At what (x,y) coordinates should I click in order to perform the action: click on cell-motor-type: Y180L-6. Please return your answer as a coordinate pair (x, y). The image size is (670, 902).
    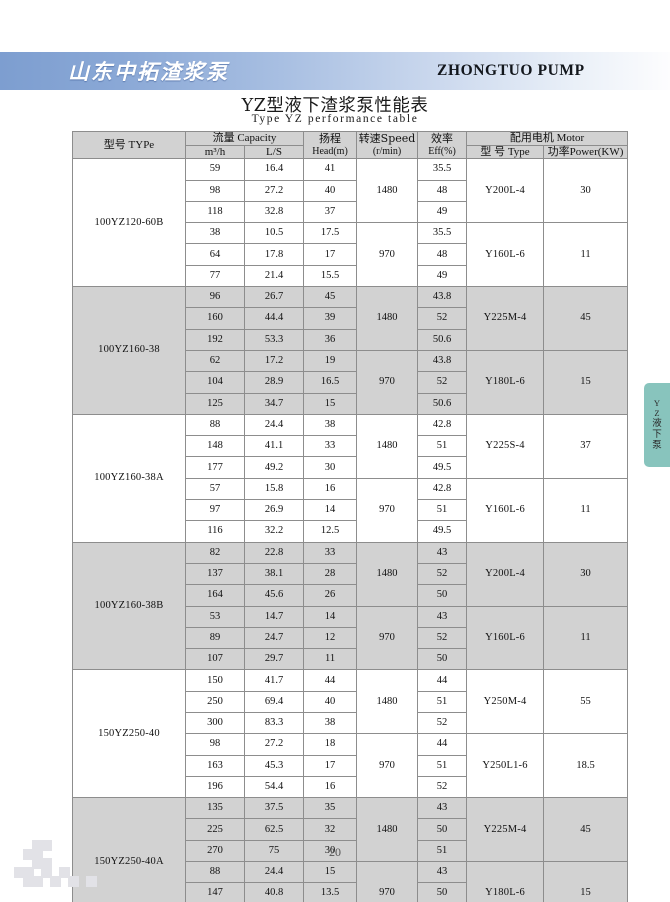
    Looking at the image, I should click on (505, 881).